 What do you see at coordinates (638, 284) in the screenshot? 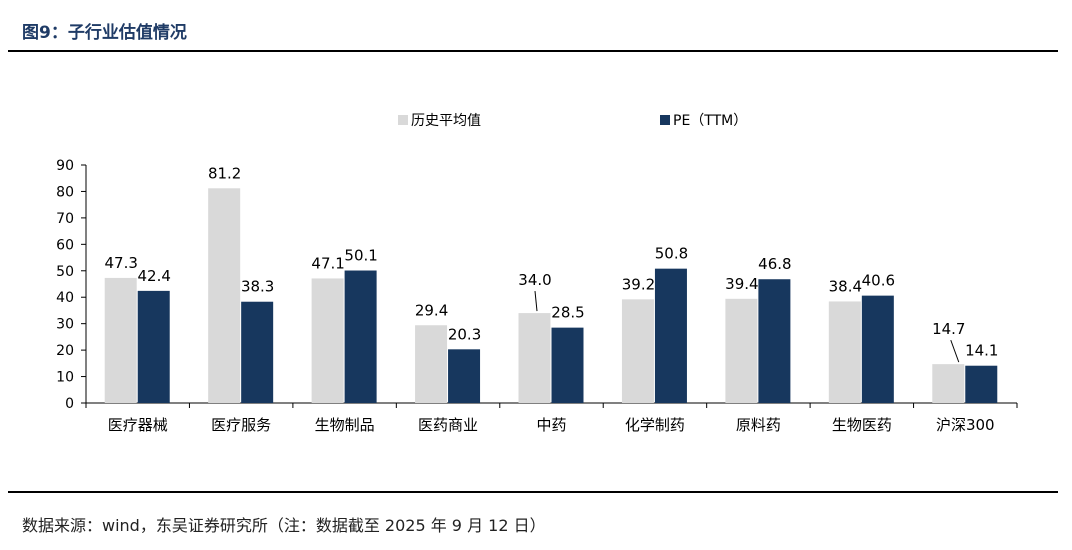
I see `data-label: 39.2` at bounding box center [638, 284].